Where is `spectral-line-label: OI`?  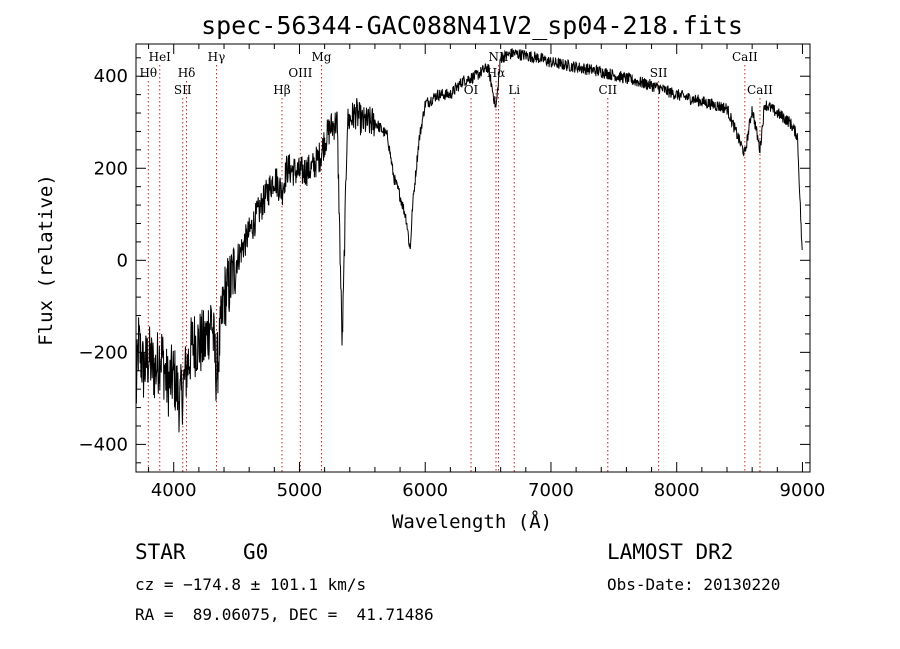
spectral-line-label: OI is located at coordinates (471, 90).